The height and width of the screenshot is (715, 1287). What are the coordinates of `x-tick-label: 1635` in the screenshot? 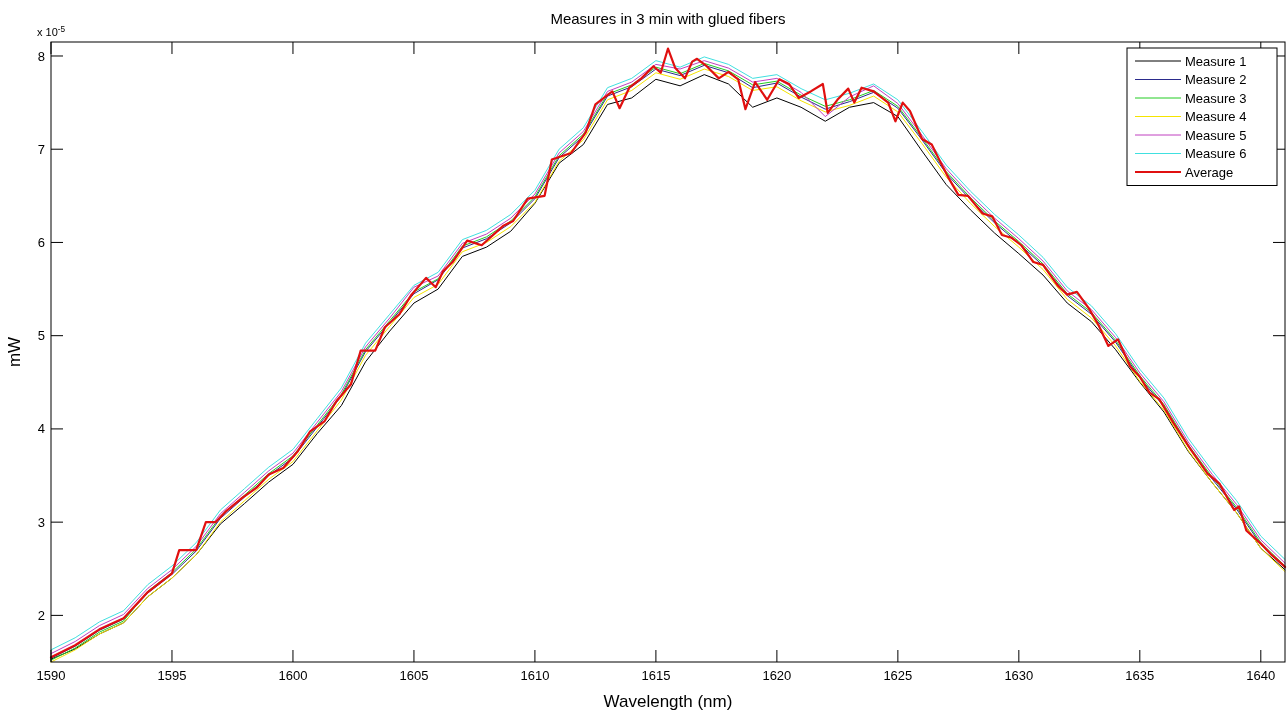 It's located at (1140, 675).